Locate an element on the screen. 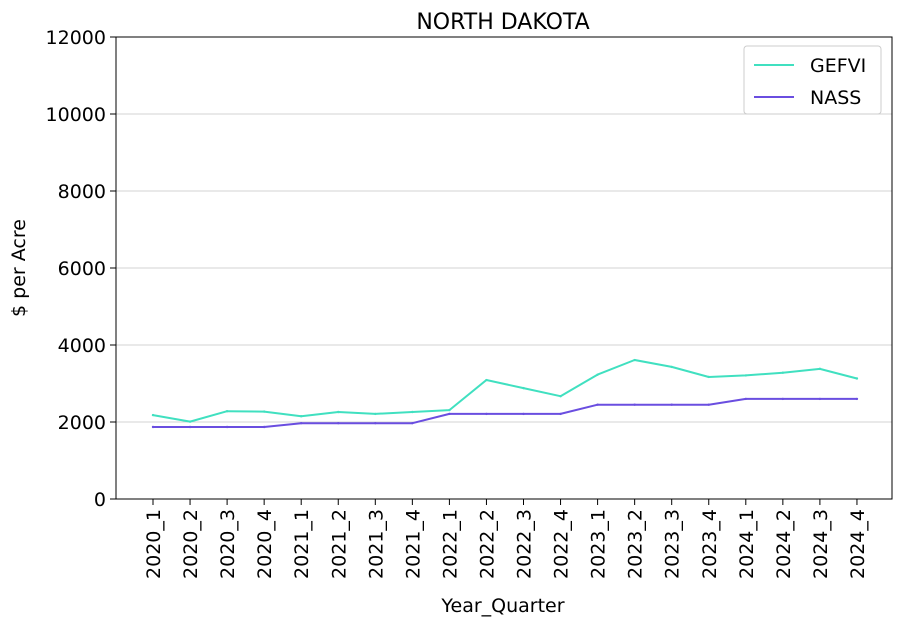 The width and height of the screenshot is (901, 627). x-tick-label: 2023_2 is located at coordinates (636, 544).